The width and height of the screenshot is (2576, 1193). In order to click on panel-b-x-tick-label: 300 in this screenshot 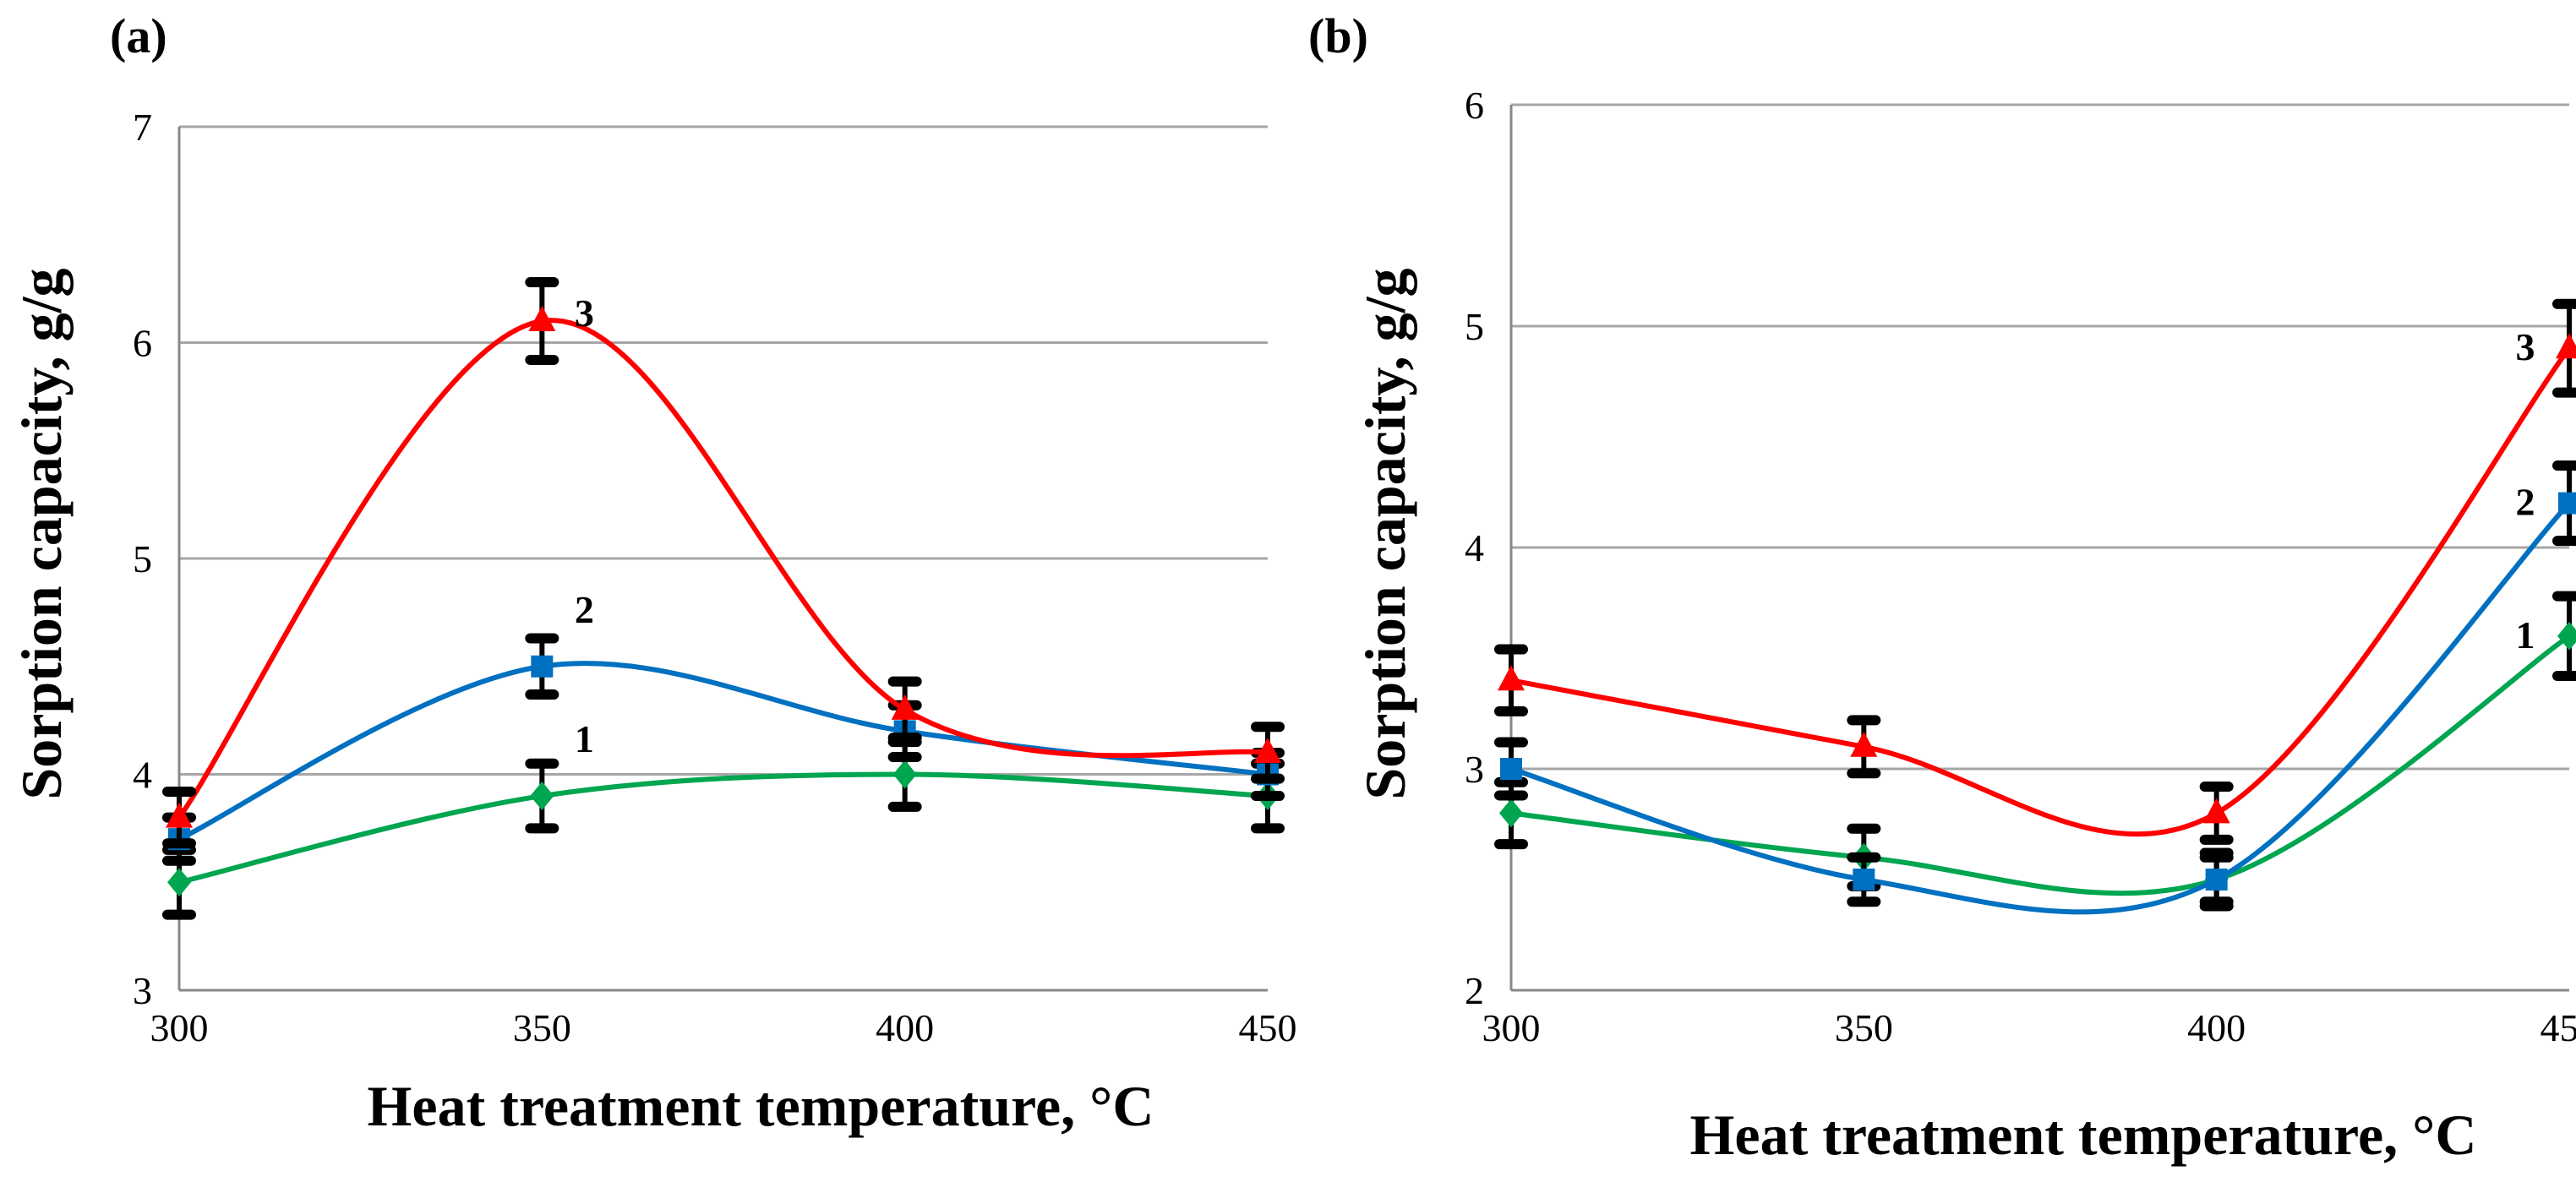, I will do `click(1511, 1027)`.